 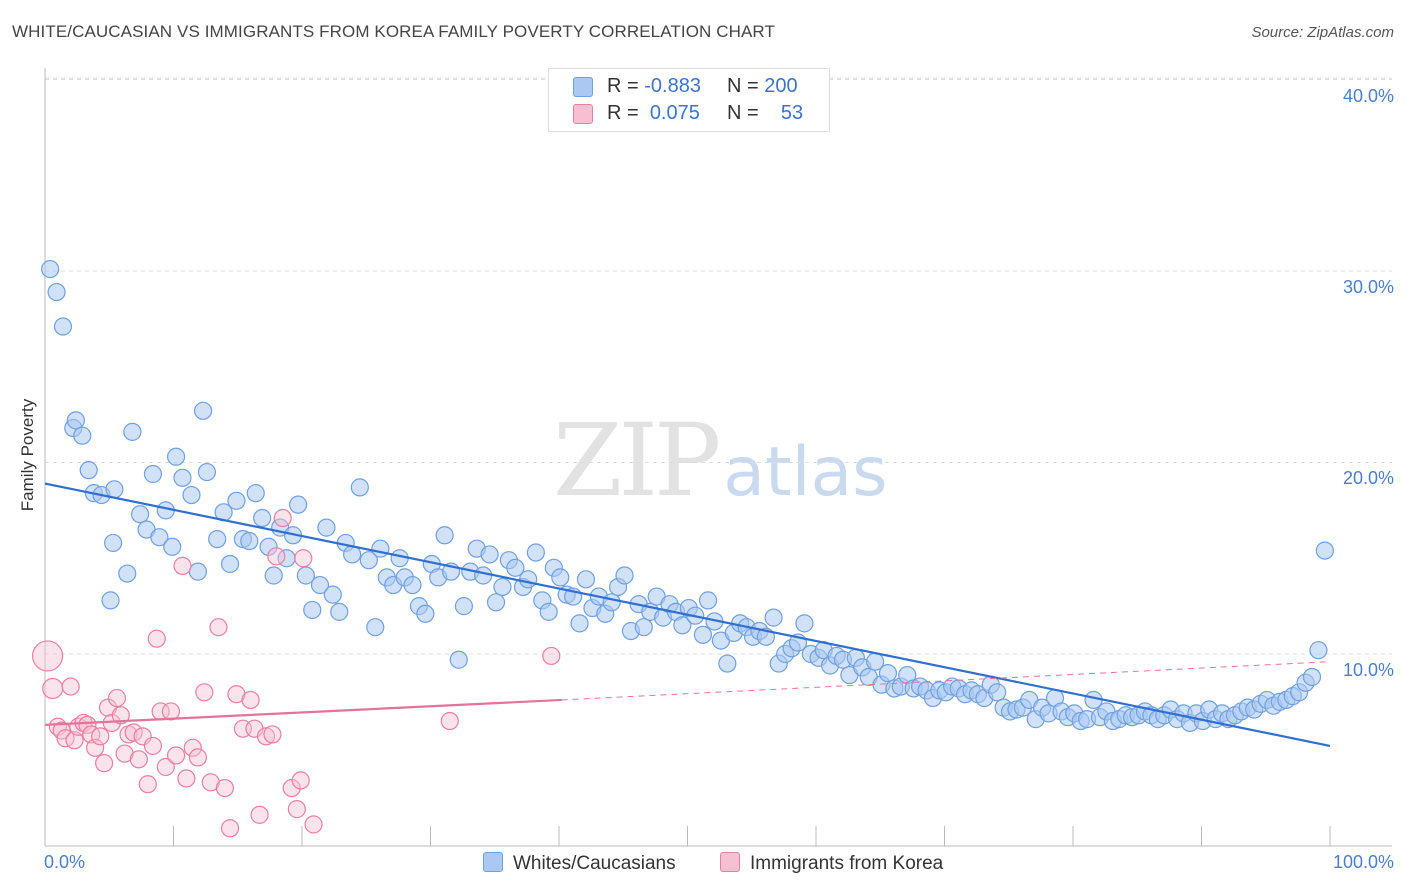 What do you see at coordinates (730, 862) in the screenshot?
I see `bottom-legend-swatch-pink` at bounding box center [730, 862].